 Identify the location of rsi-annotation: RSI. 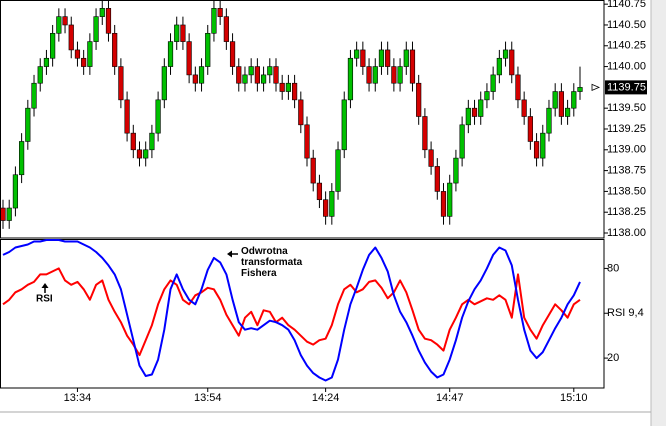
(44, 294).